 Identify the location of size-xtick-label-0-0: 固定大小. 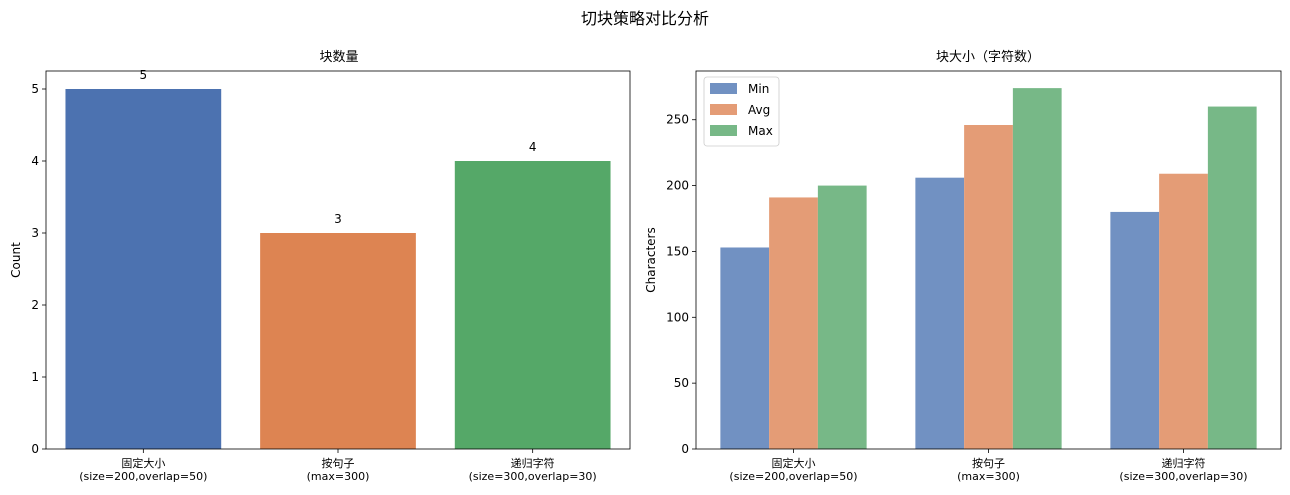
(794, 463).